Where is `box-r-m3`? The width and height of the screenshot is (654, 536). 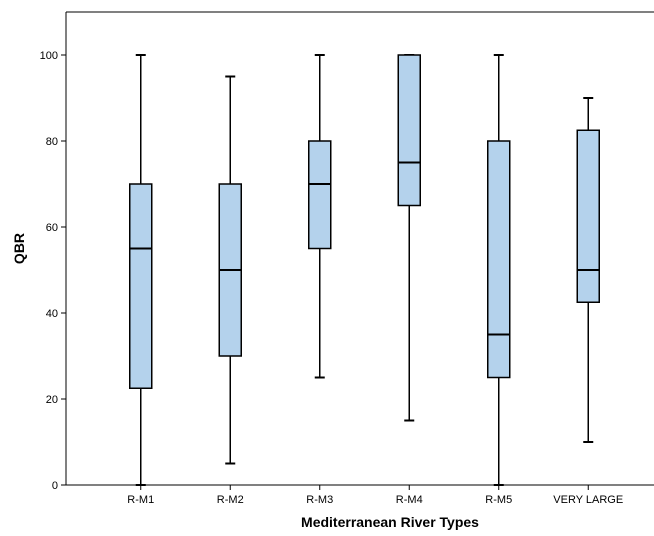 box-r-m3 is located at coordinates (320, 216).